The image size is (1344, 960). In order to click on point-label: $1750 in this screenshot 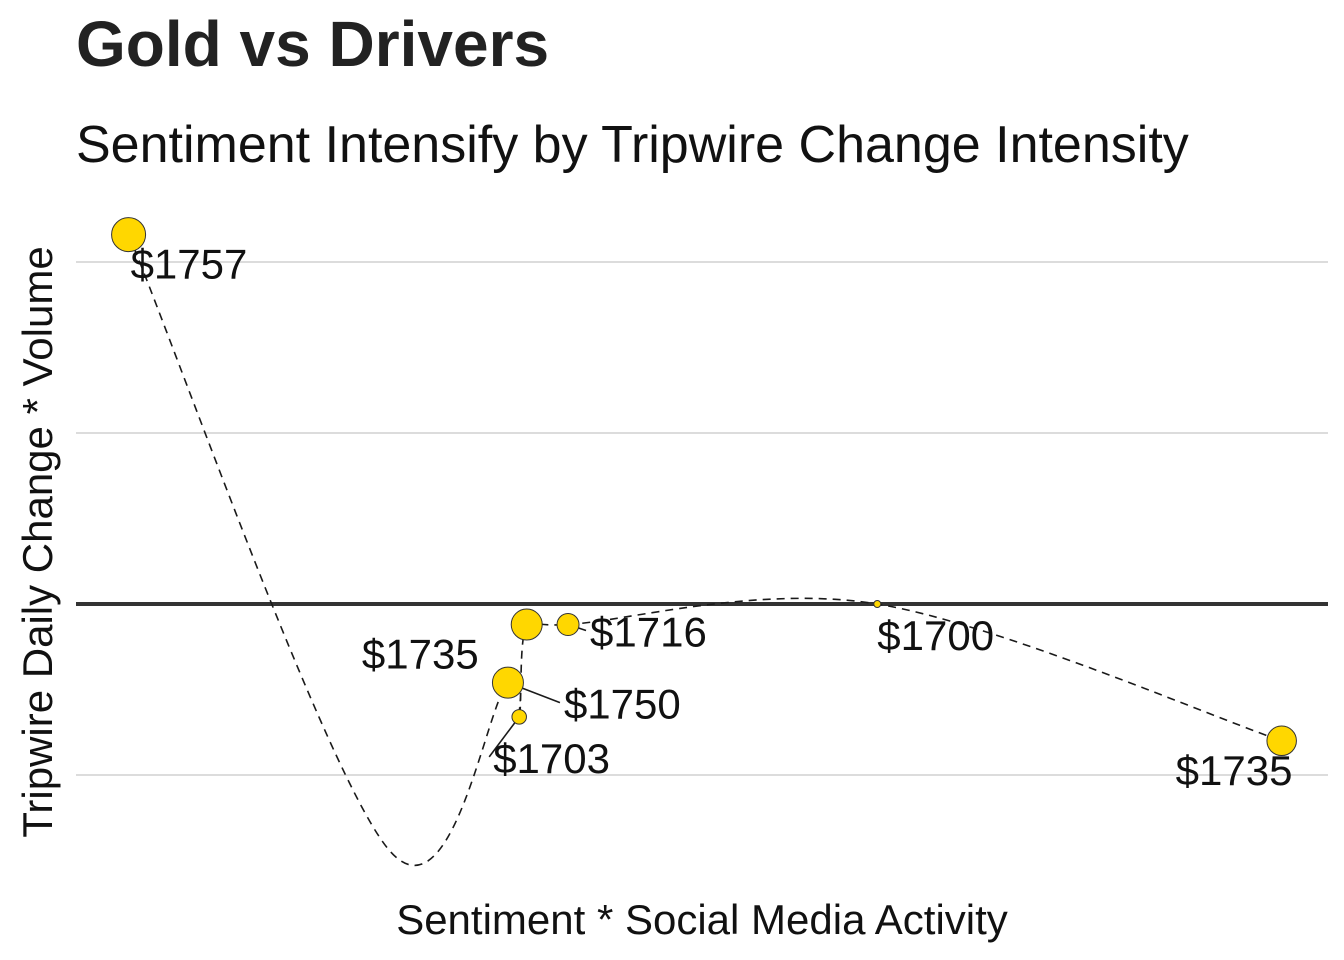, I will do `click(622, 704)`.